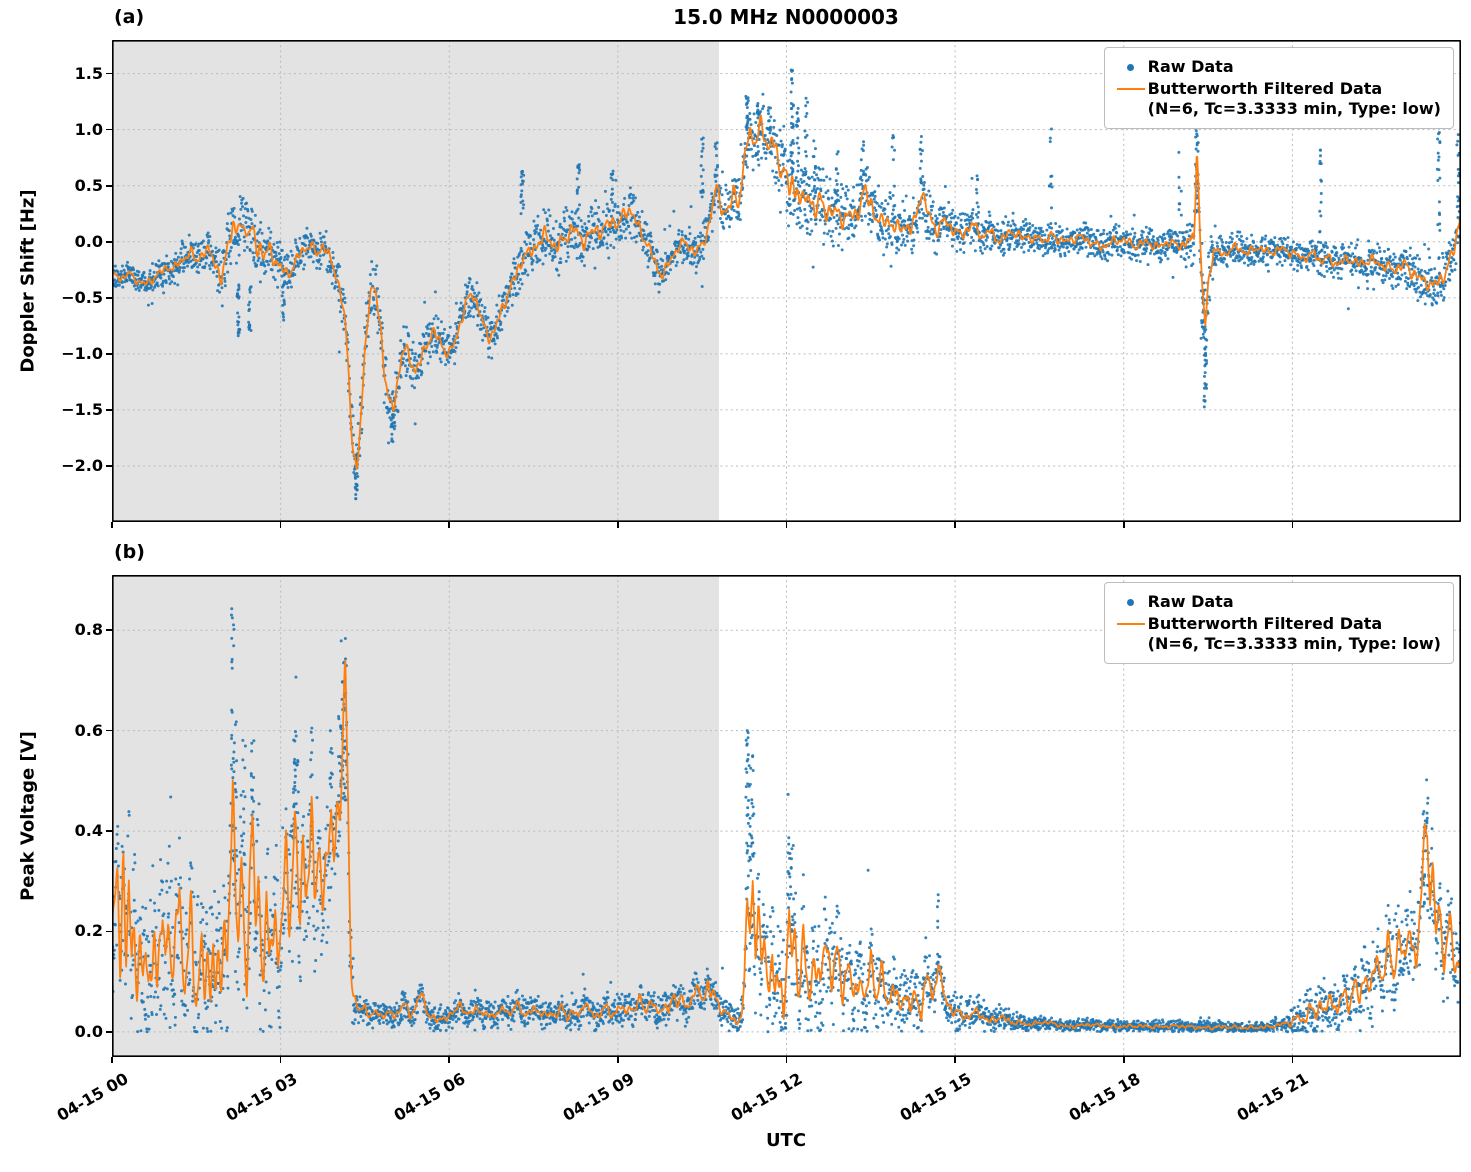  What do you see at coordinates (261, 1097) in the screenshot?
I see `x-tick-label: 04-15 03` at bounding box center [261, 1097].